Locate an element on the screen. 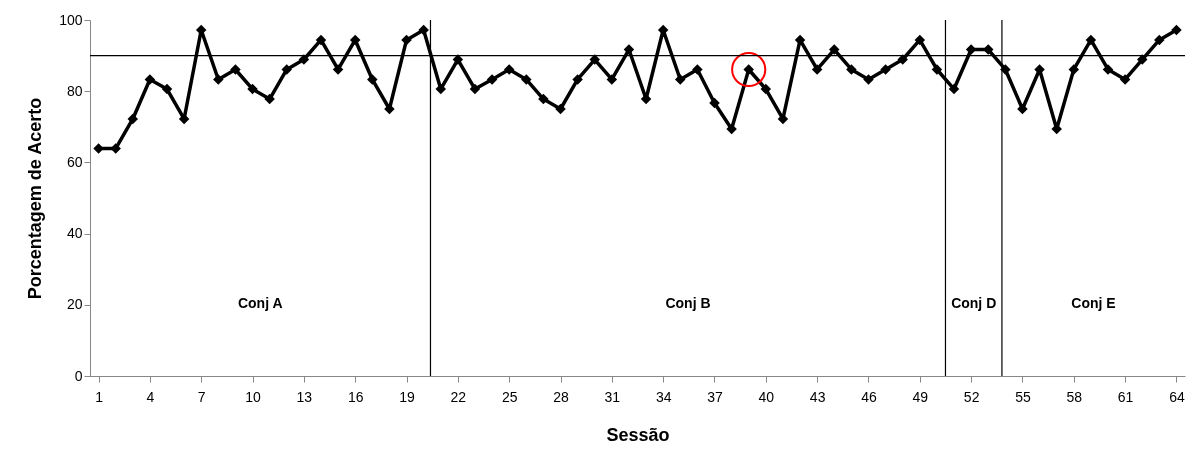 The width and height of the screenshot is (1197, 463). x-tick-label: 10 is located at coordinates (253, 396).